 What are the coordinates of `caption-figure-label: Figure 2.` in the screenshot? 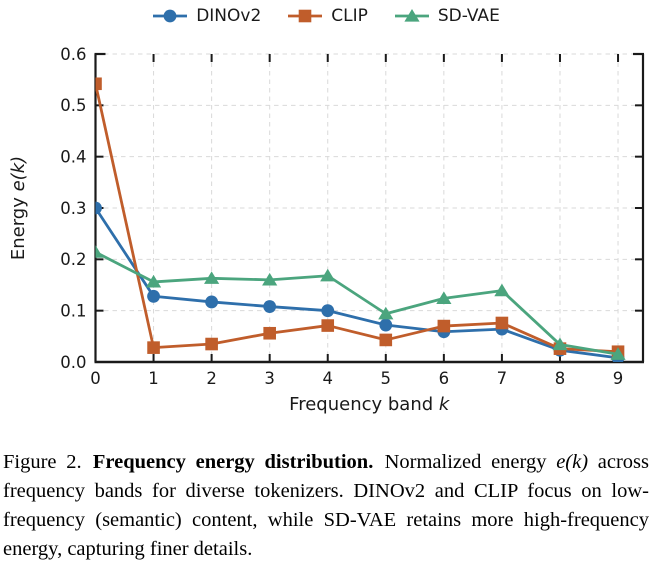 It's located at (42, 462).